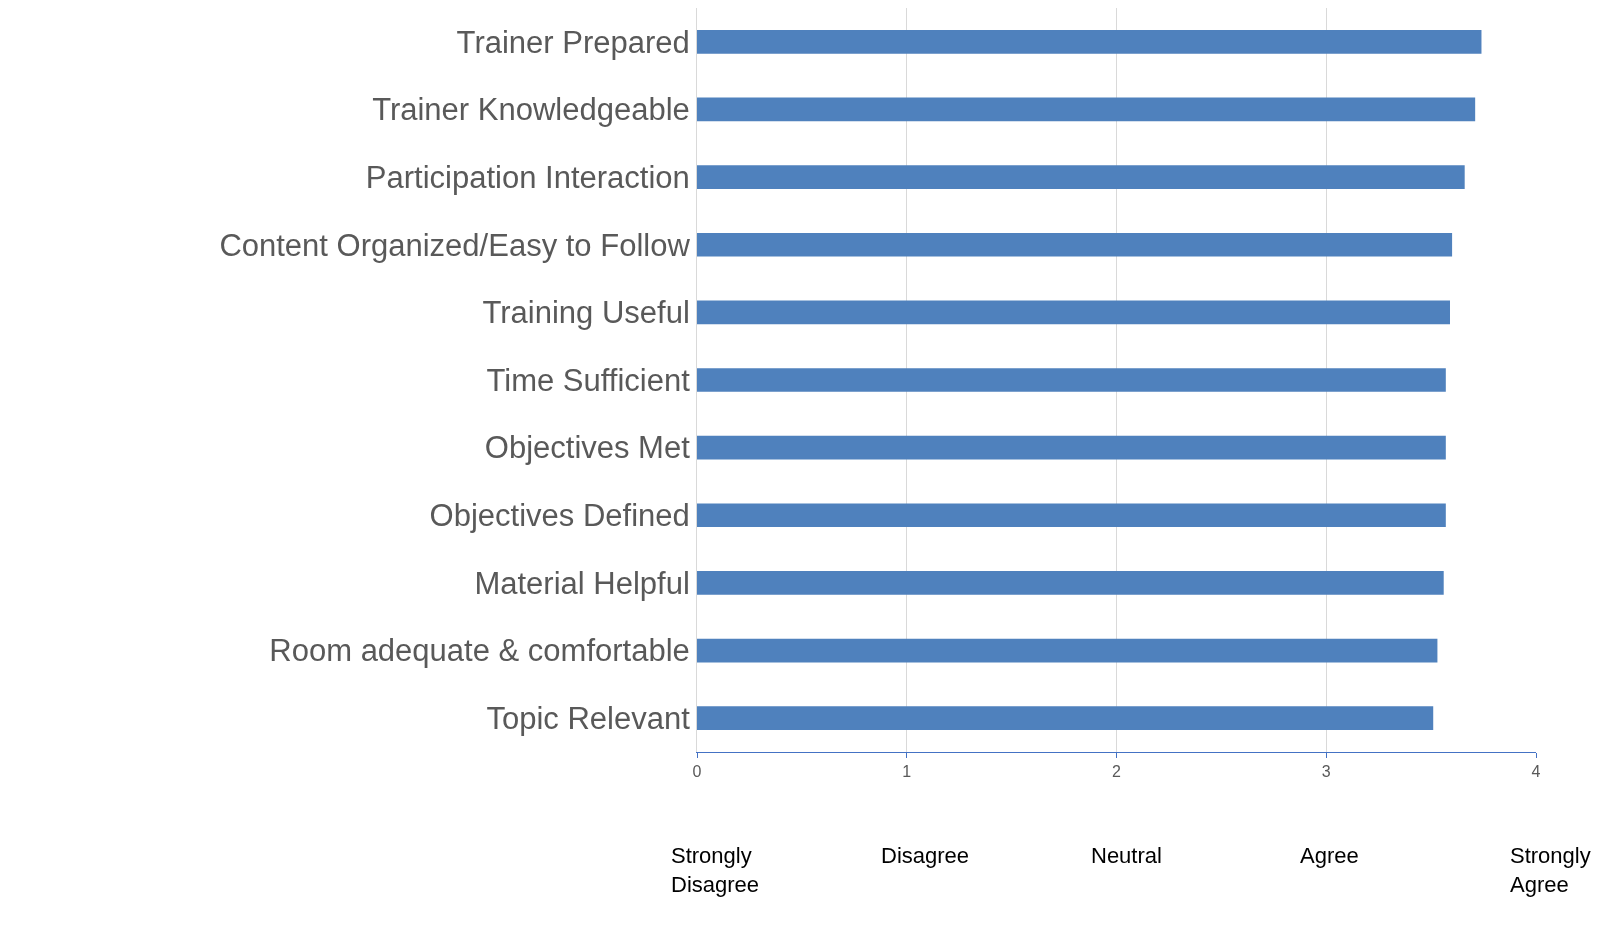  What do you see at coordinates (587, 448) in the screenshot?
I see `y-tick-label: Objectives Met` at bounding box center [587, 448].